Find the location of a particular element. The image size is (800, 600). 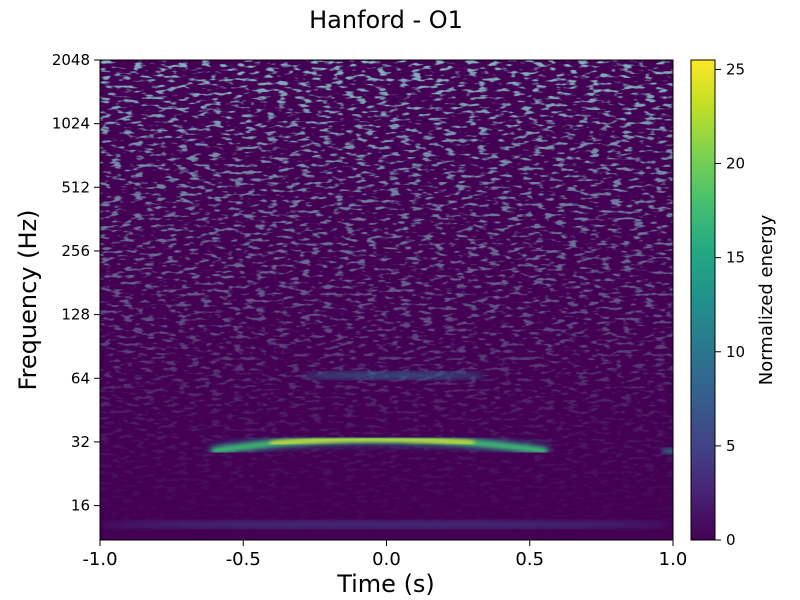

colorbar-tick-label: 15 is located at coordinates (735, 258).